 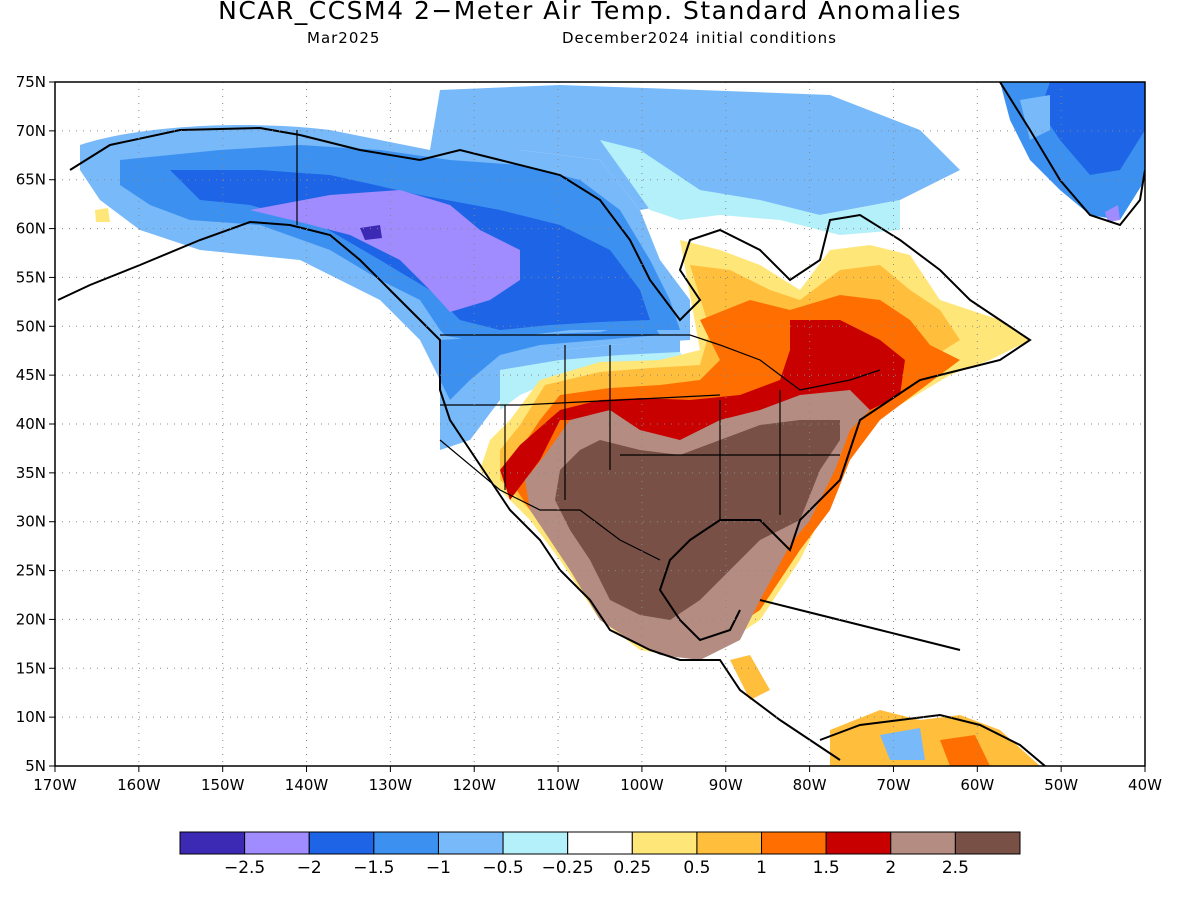 What do you see at coordinates (55, 785) in the screenshot?
I see `longitude-label: 170W` at bounding box center [55, 785].